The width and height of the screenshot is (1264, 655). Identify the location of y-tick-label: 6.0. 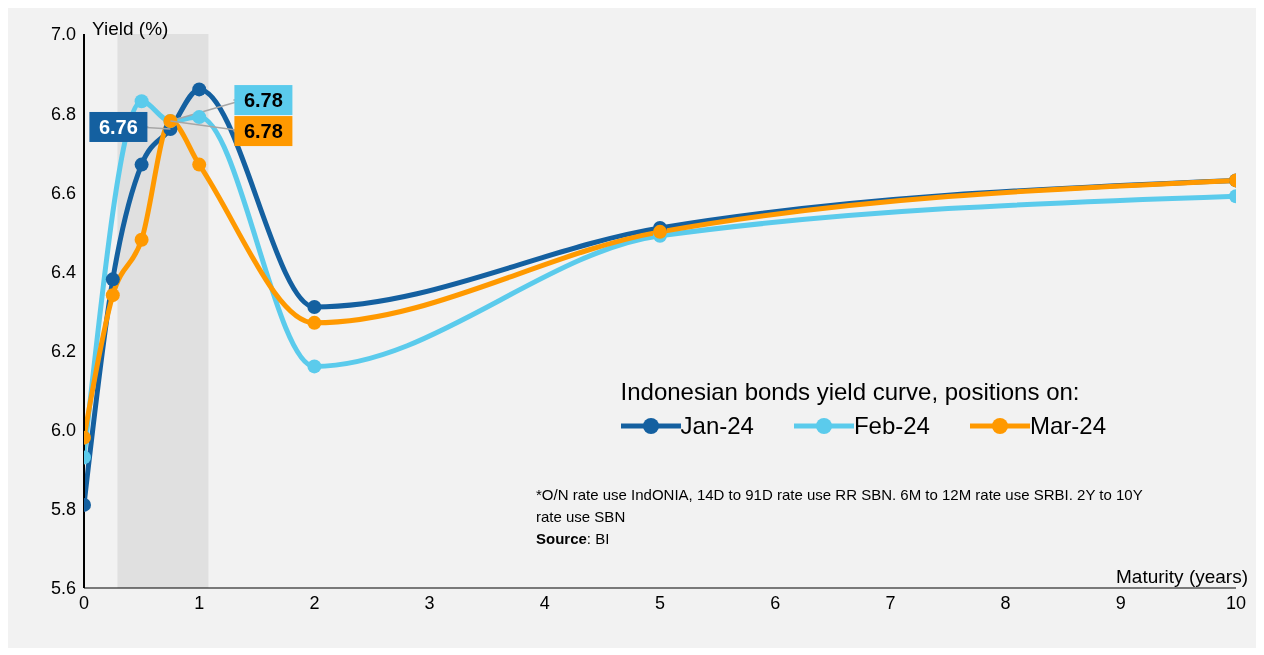
(63, 430).